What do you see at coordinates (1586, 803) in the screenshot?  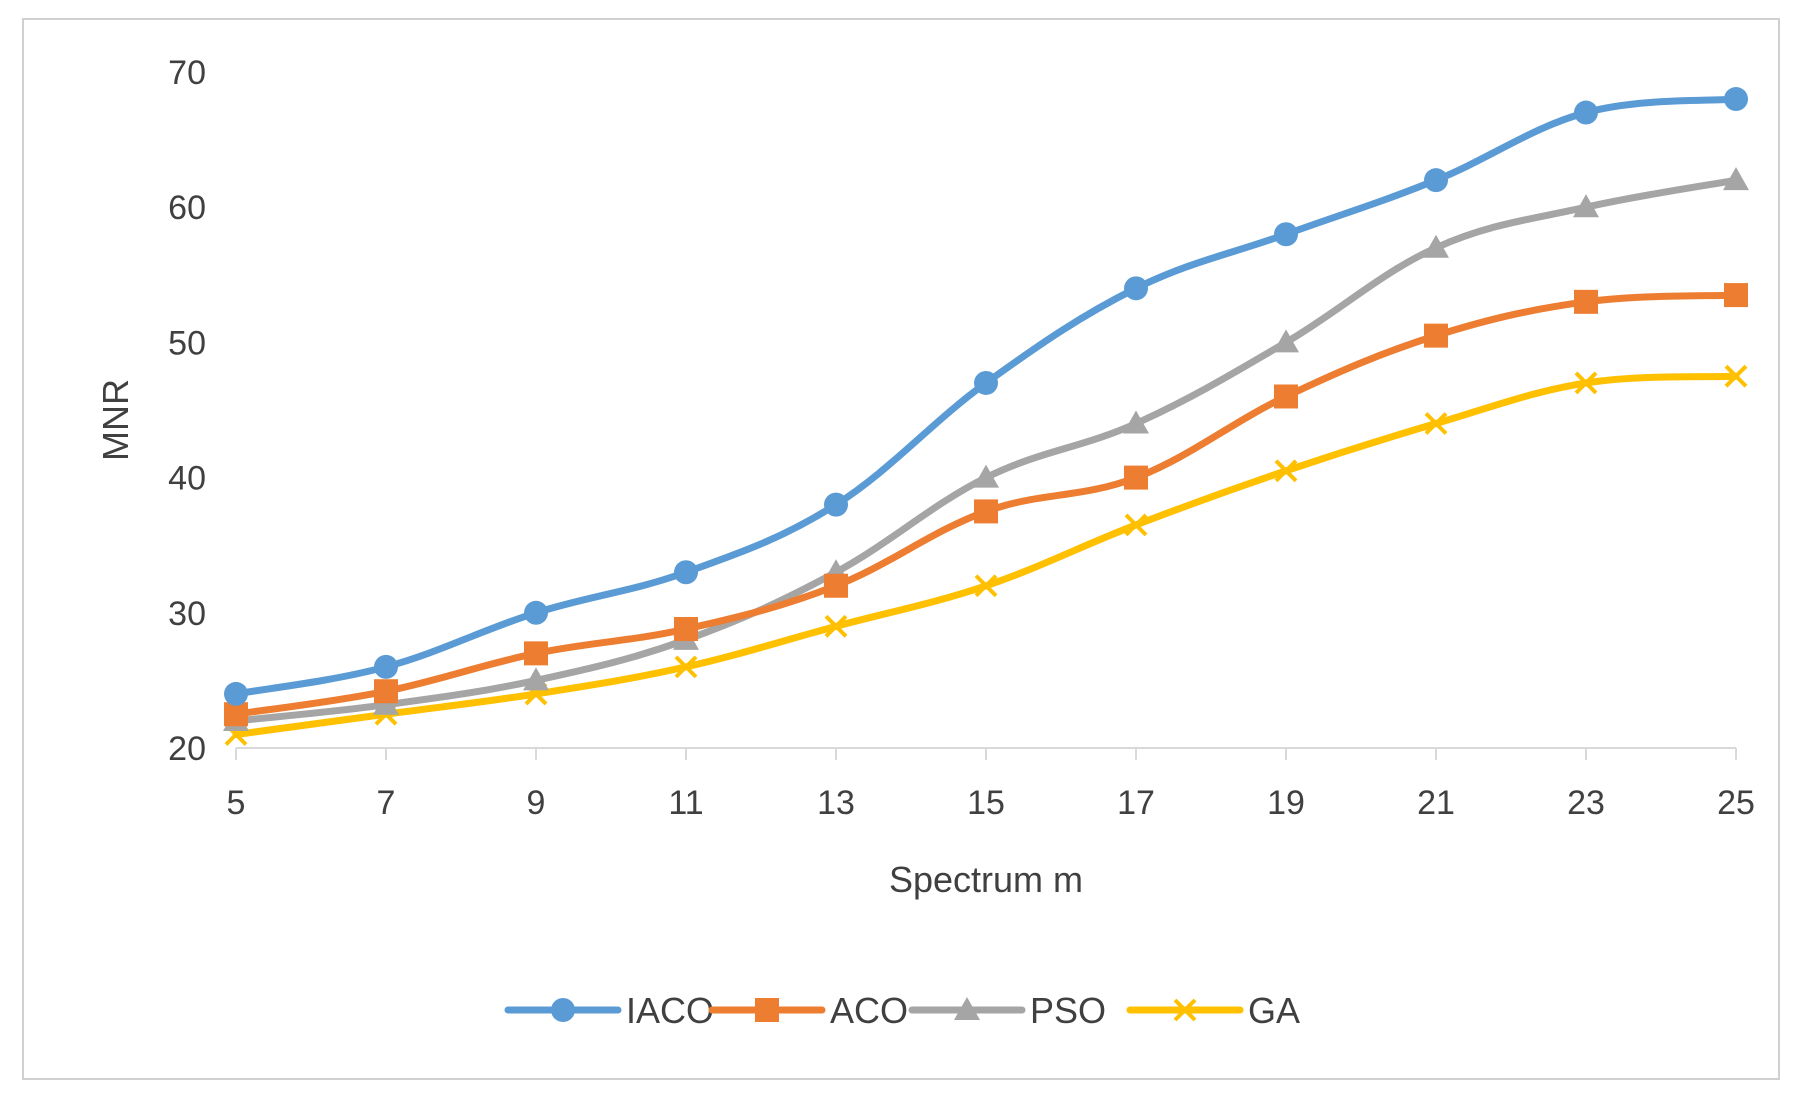 I see `x-tick-label: 23` at bounding box center [1586, 803].